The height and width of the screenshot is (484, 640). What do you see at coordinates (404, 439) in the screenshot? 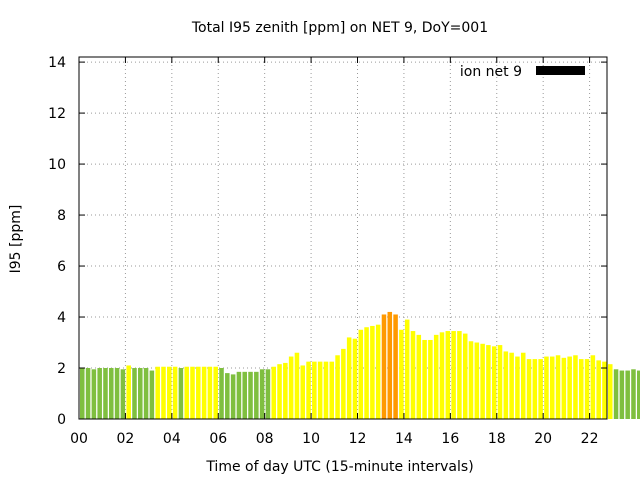
I see `x-tick-label: 14` at bounding box center [404, 439].